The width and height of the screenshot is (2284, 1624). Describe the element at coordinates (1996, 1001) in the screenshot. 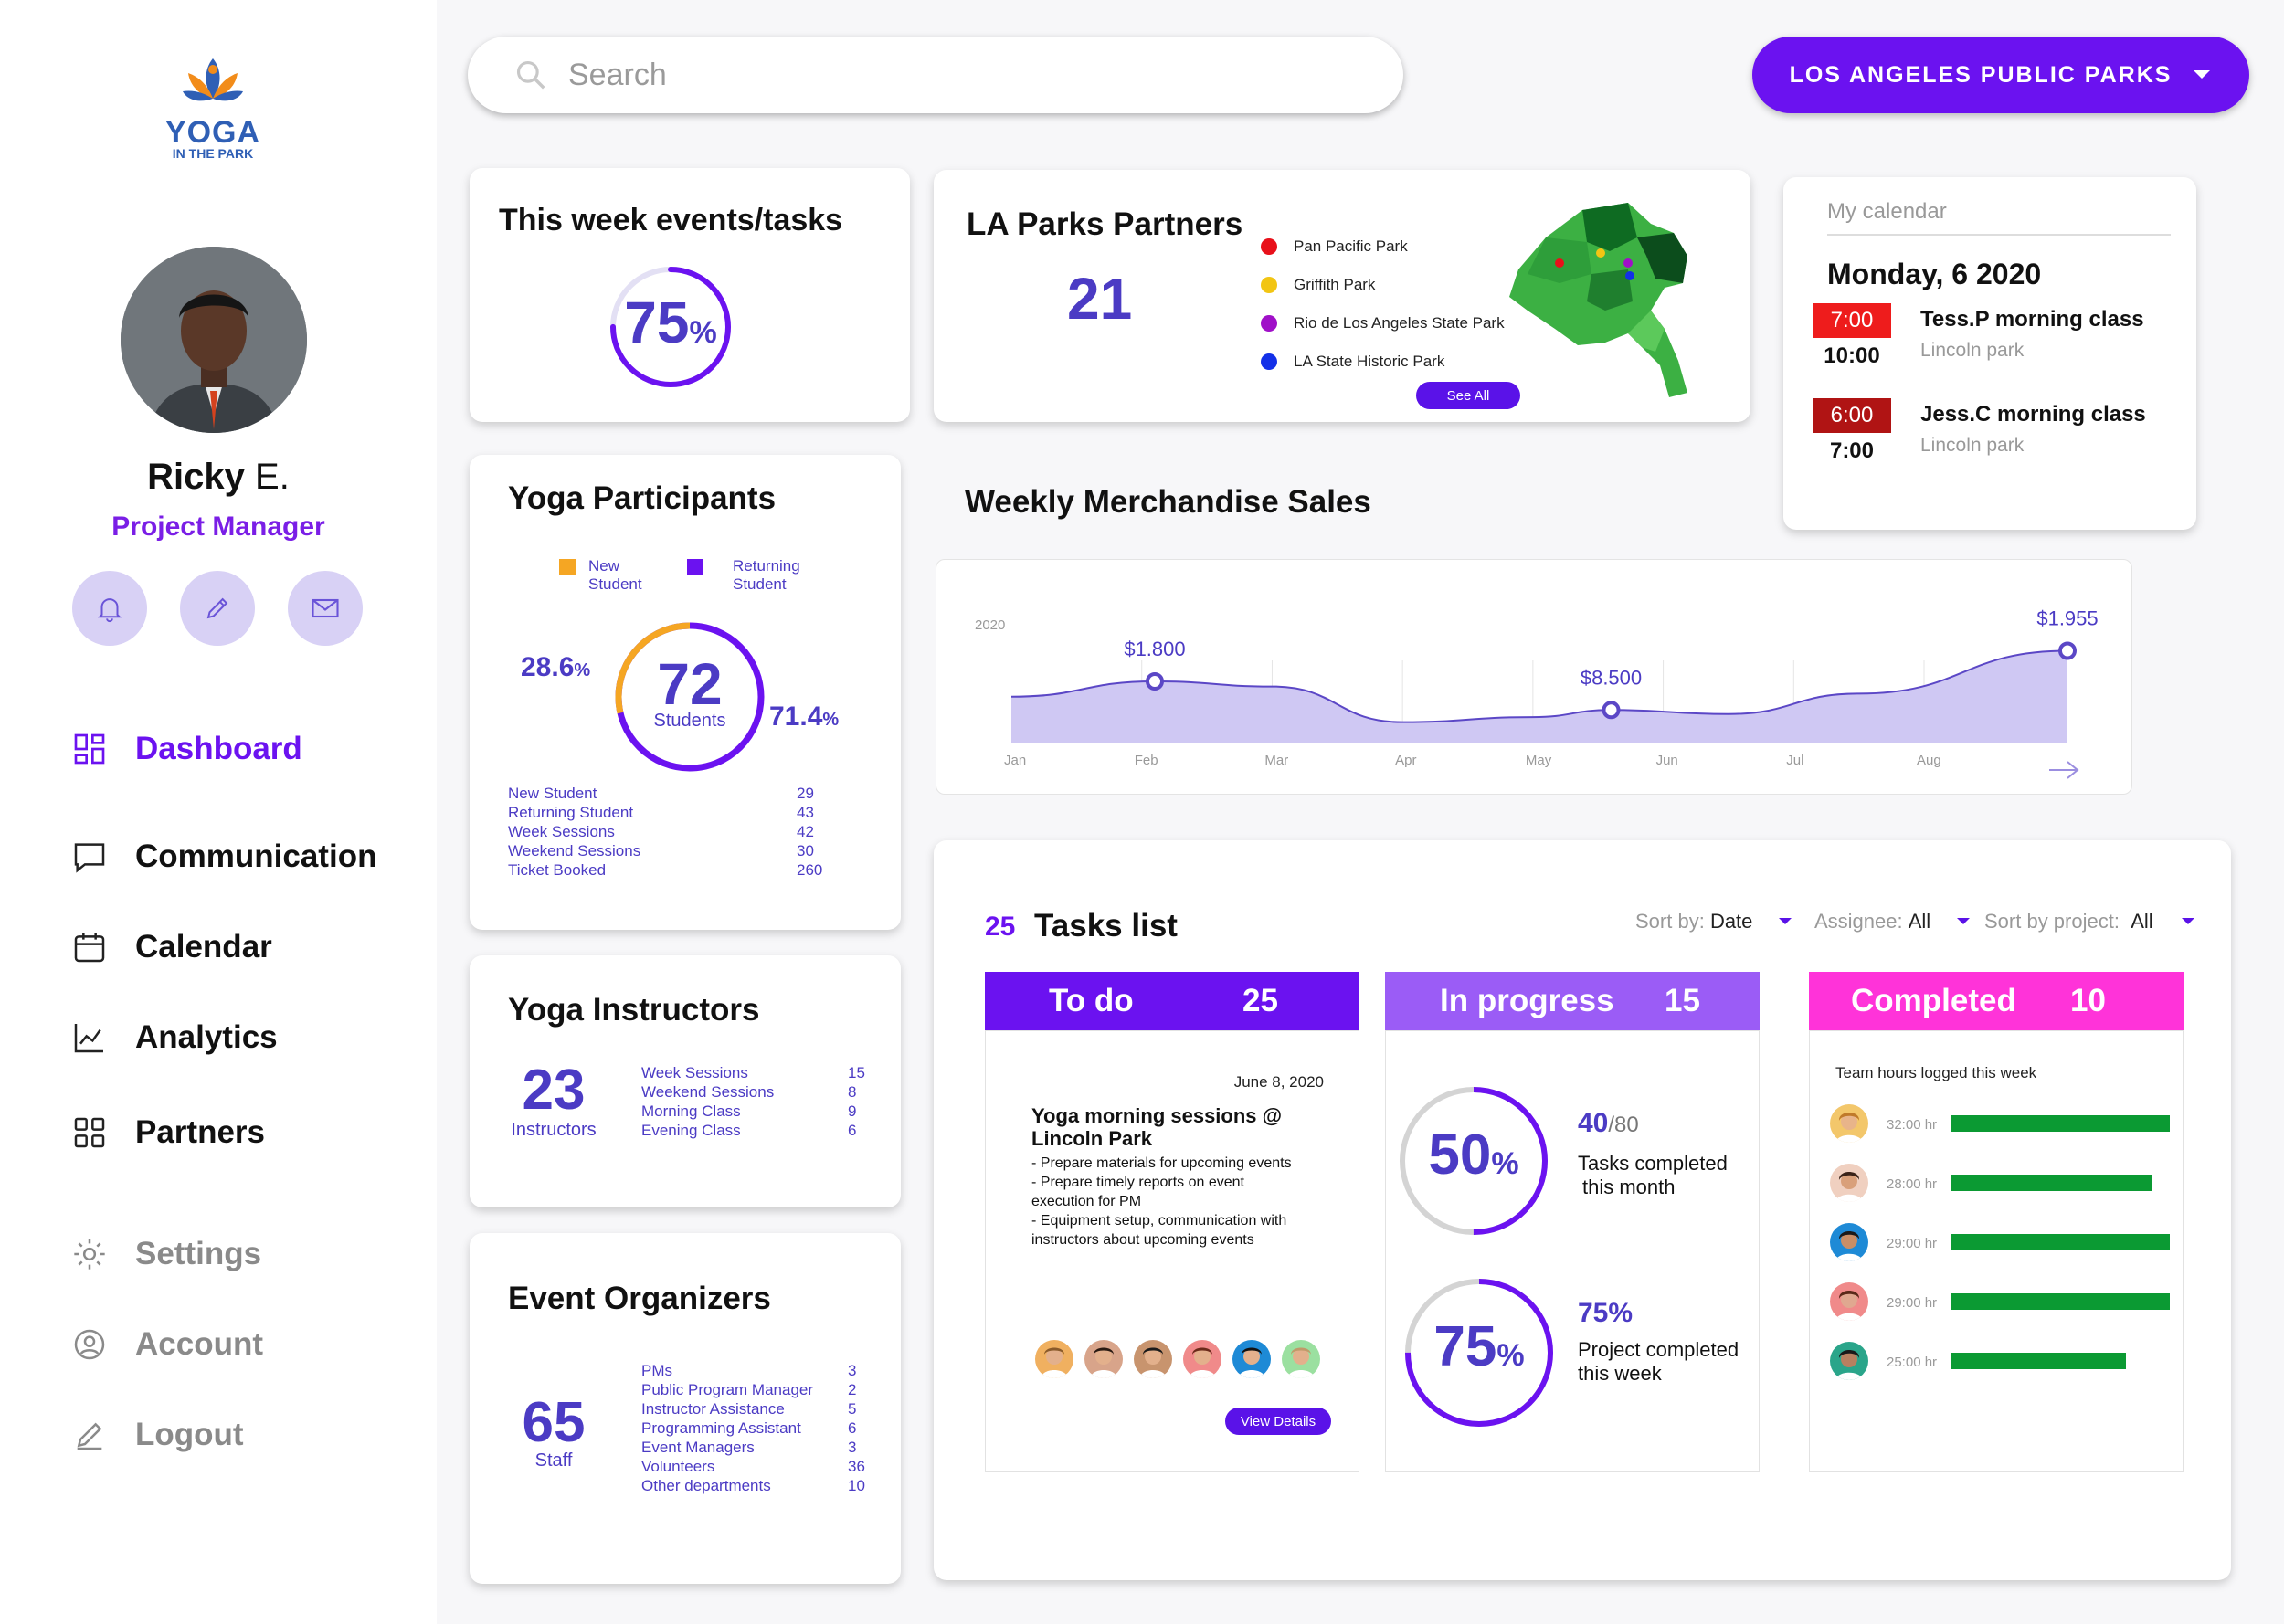

I see `completed-column-header: Completed 10` at that location.